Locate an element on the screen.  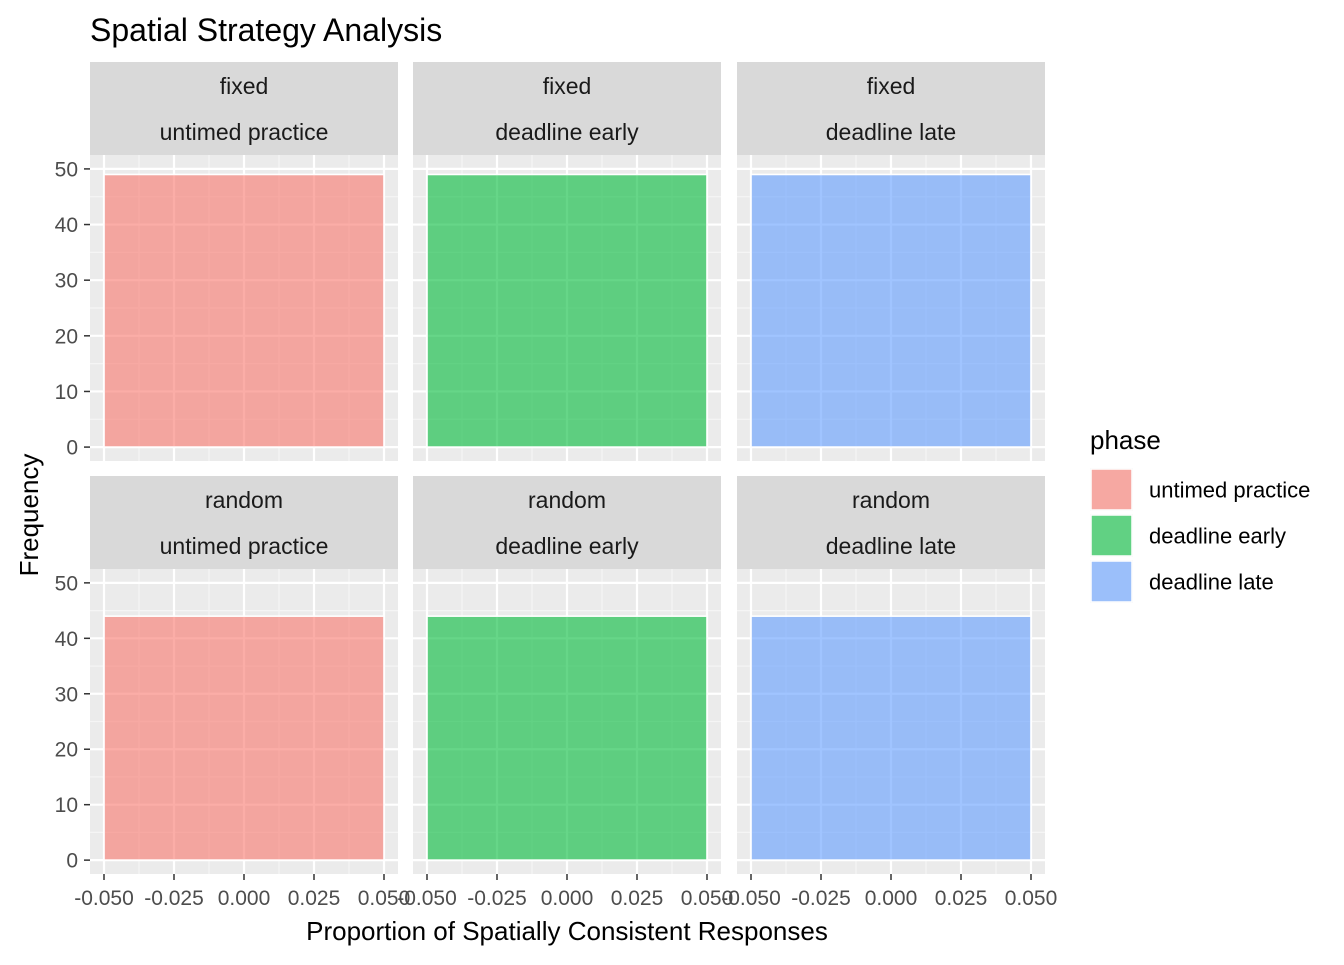
chart-title: Spatial Strategy Analysis is located at coordinates (266, 30).